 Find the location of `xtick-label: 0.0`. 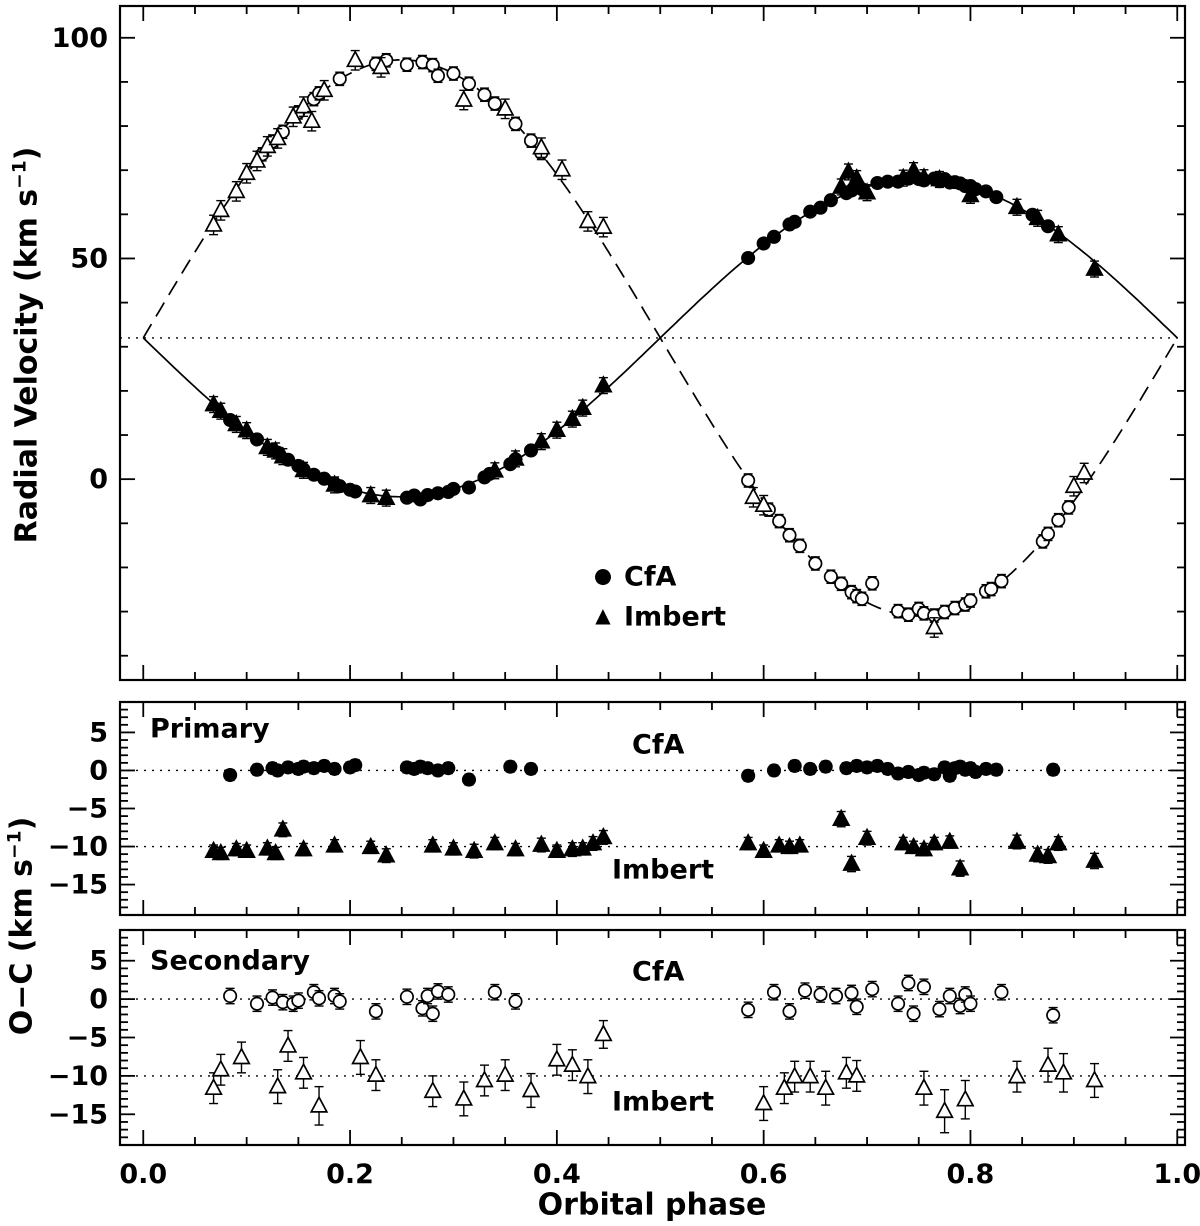

xtick-label: 0.0 is located at coordinates (143, 1174).